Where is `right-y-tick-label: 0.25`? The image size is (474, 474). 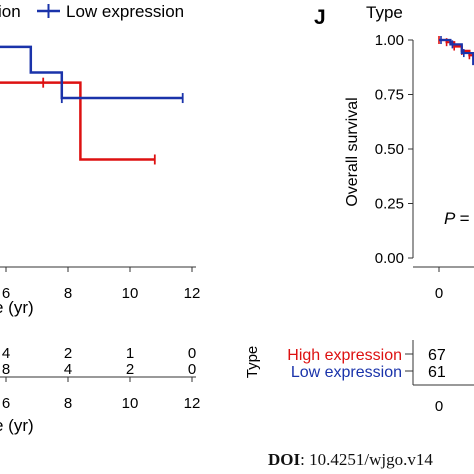
right-y-tick-label: 0.25 is located at coordinates (389, 204).